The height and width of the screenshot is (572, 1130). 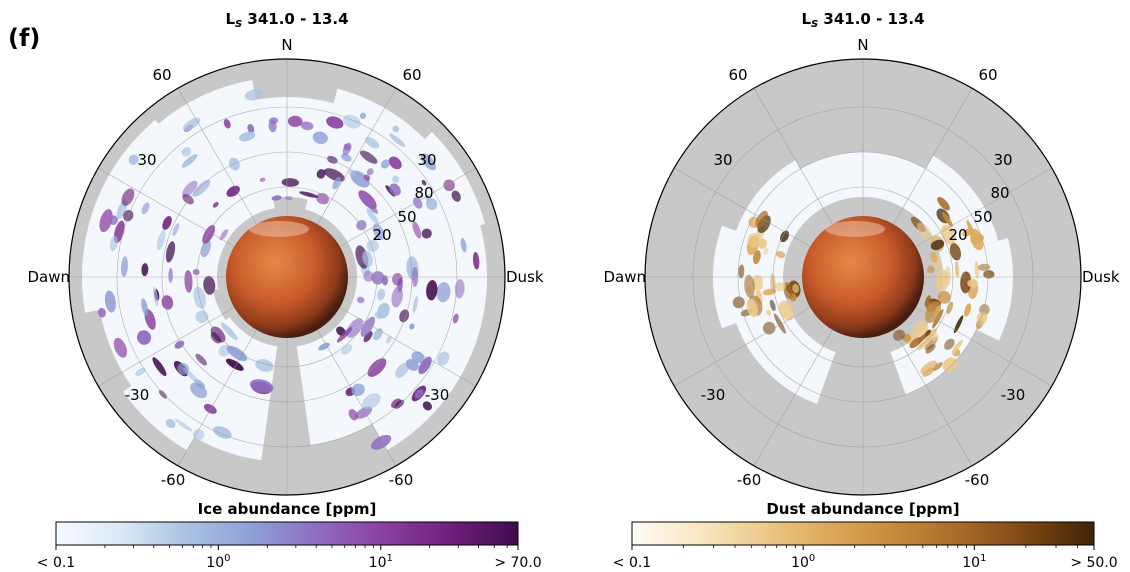 What do you see at coordinates (287, 509) in the screenshot?
I see `colorbar-label: Ice abundance [ppm]` at bounding box center [287, 509].